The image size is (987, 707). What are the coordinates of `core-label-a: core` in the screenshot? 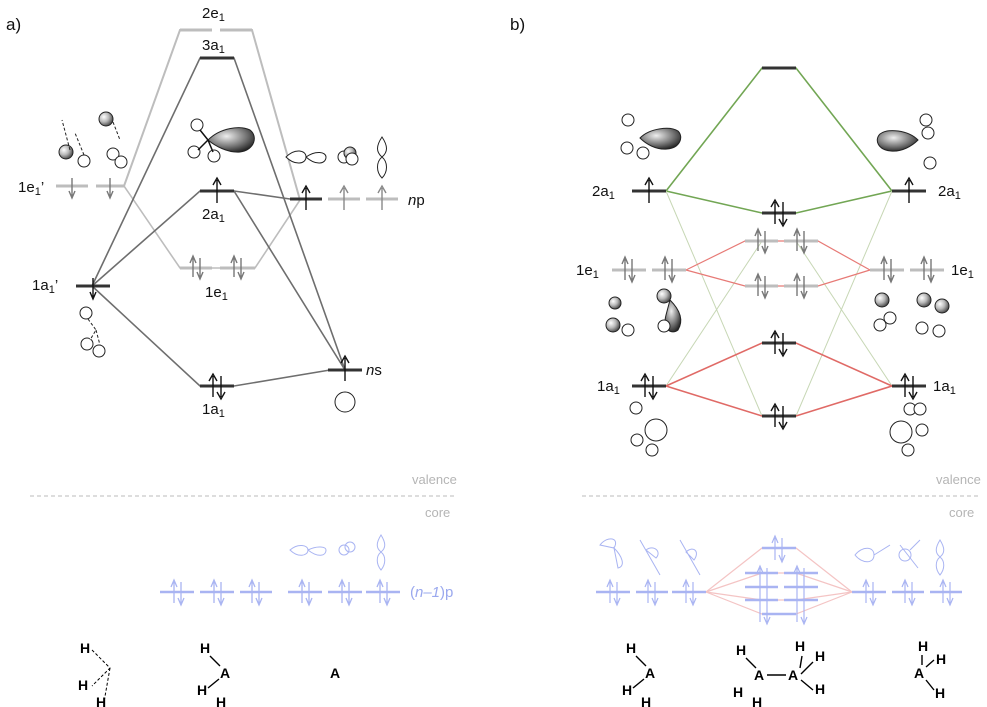 It's located at (437, 512).